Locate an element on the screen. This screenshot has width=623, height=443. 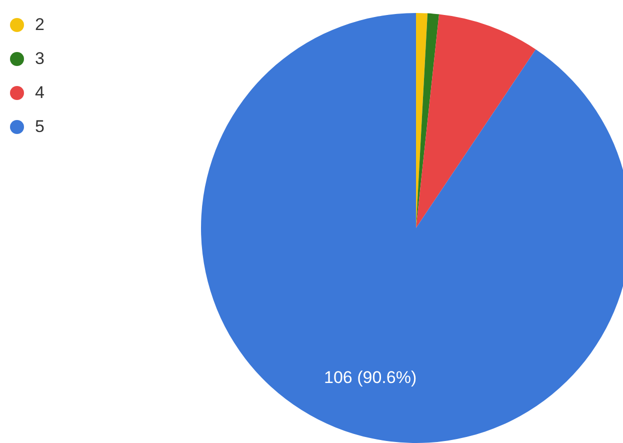
data-label: 106 (90.6%) is located at coordinates (370, 377).